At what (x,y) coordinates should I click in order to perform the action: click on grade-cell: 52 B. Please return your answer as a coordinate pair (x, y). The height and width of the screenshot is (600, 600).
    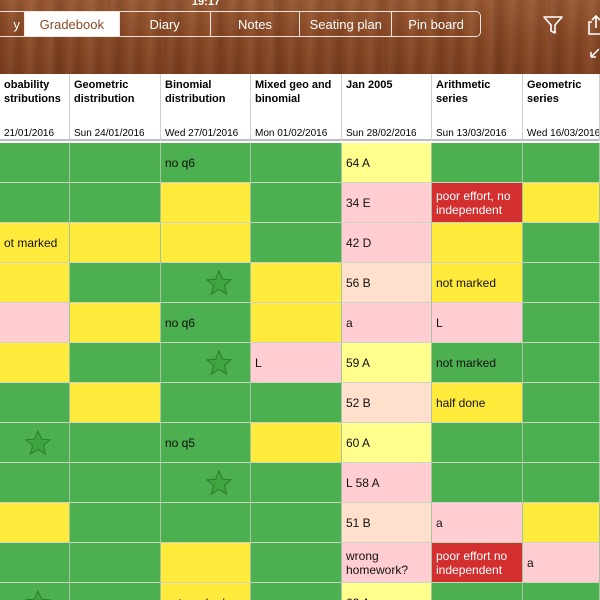
    Looking at the image, I should click on (387, 403).